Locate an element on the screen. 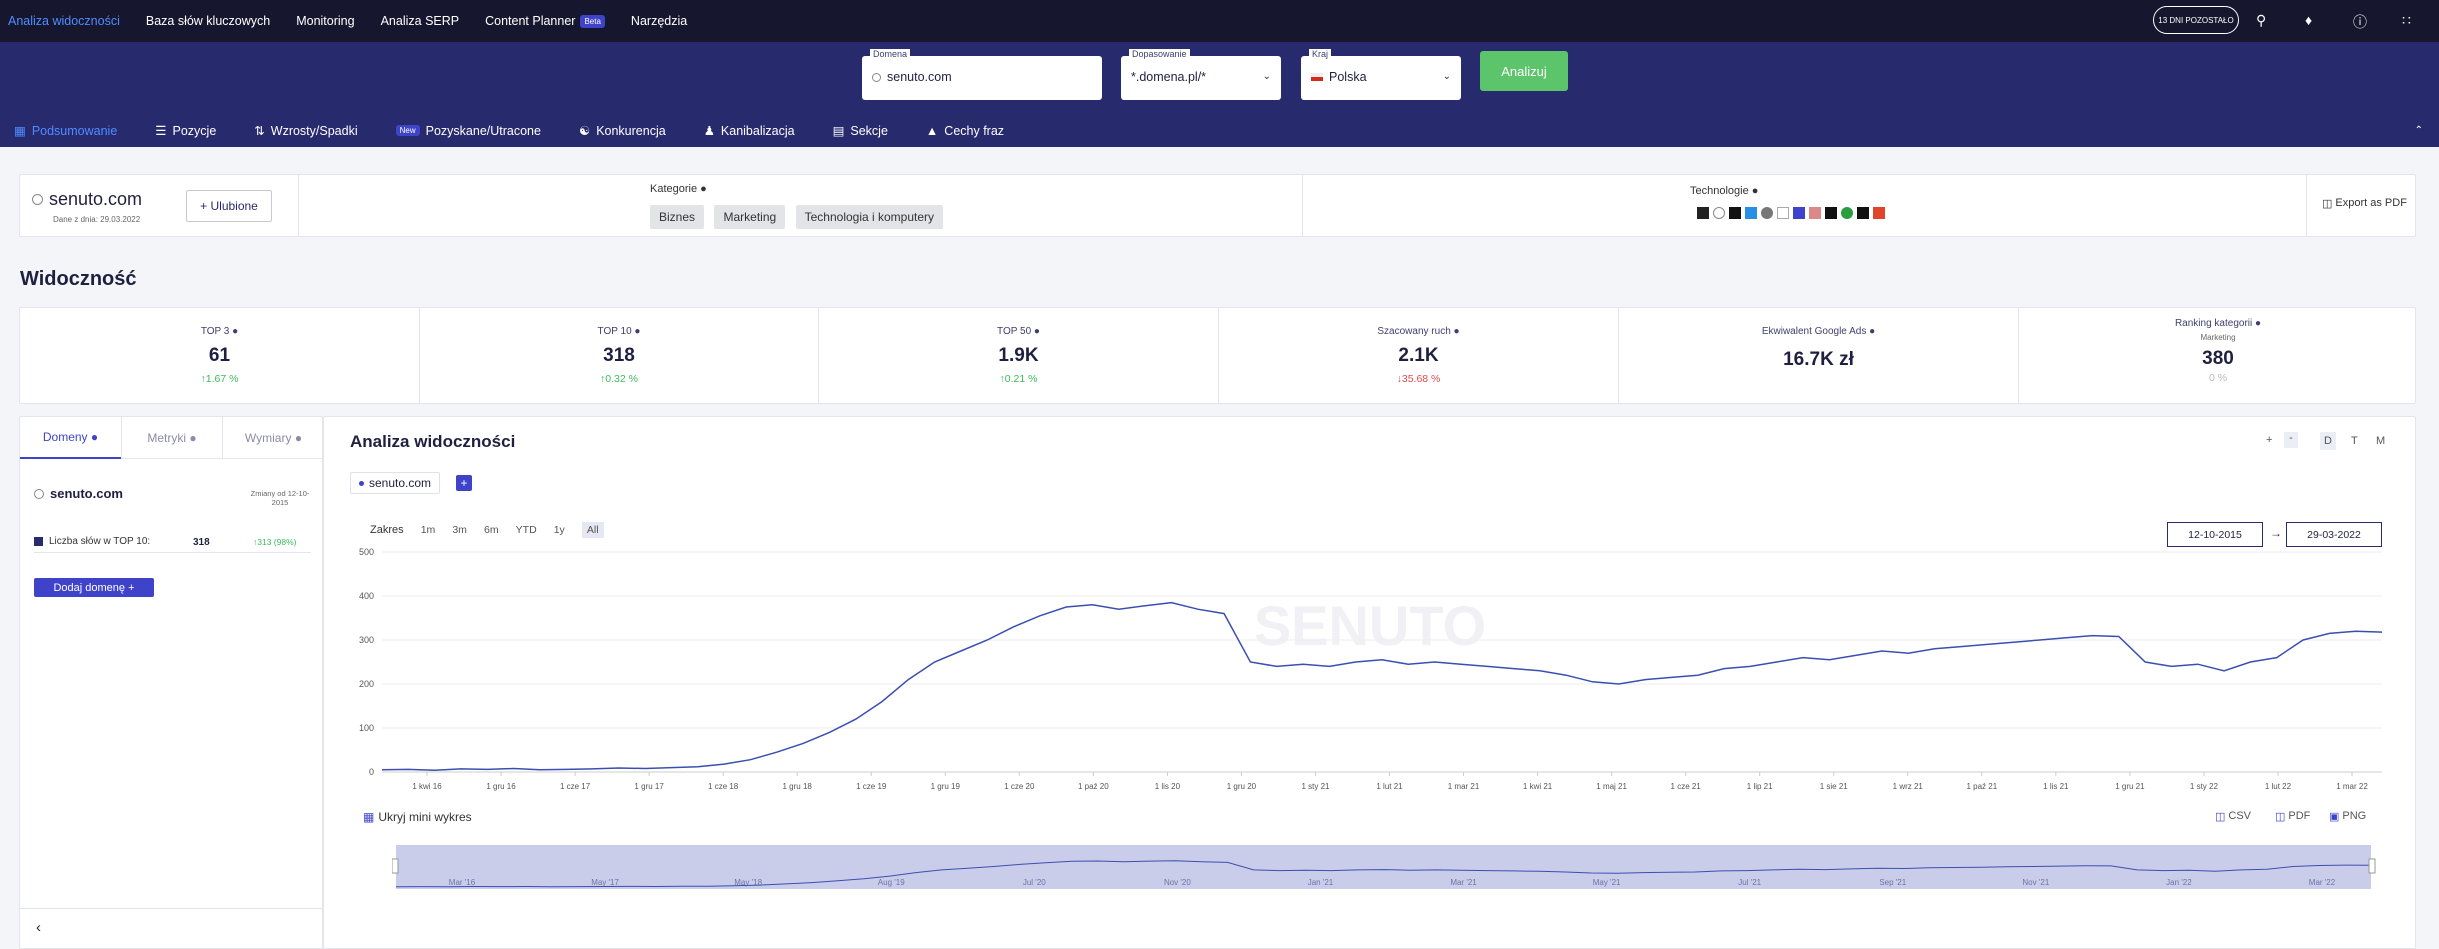 This screenshot has height=949, width=2439. chevron-down-icon: ⌄ is located at coordinates (1446, 76).